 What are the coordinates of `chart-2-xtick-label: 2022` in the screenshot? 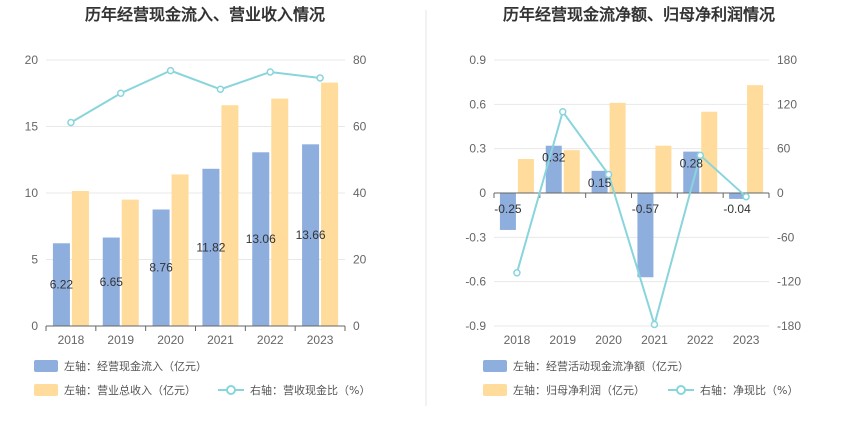 It's located at (700, 340).